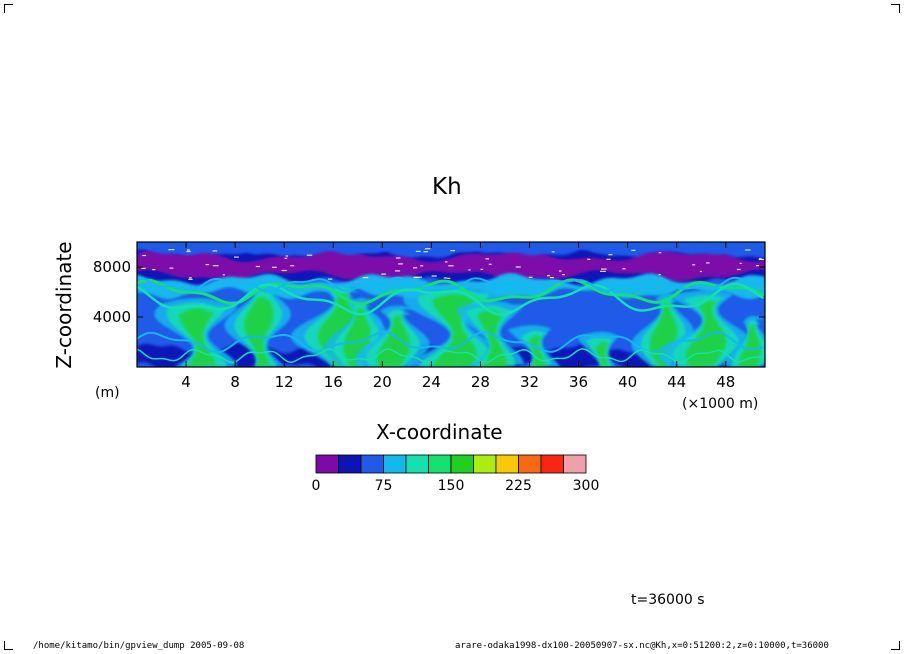  Describe the element at coordinates (725, 382) in the screenshot. I see `x-tick-label: 48` at that location.